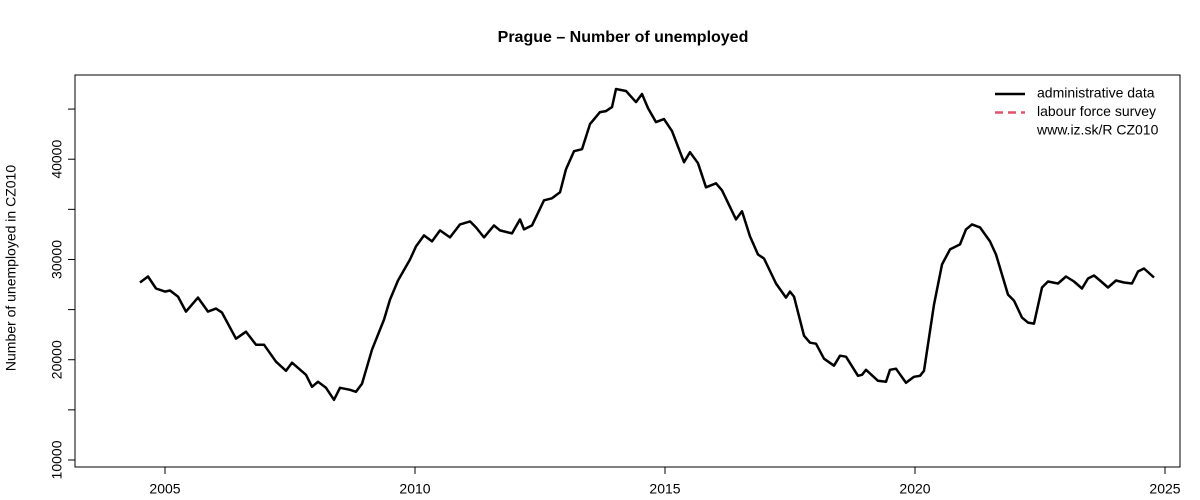 Image resolution: width=1200 pixels, height=500 pixels. Describe the element at coordinates (1096, 93) in the screenshot. I see `legend-label: administrative data` at that location.